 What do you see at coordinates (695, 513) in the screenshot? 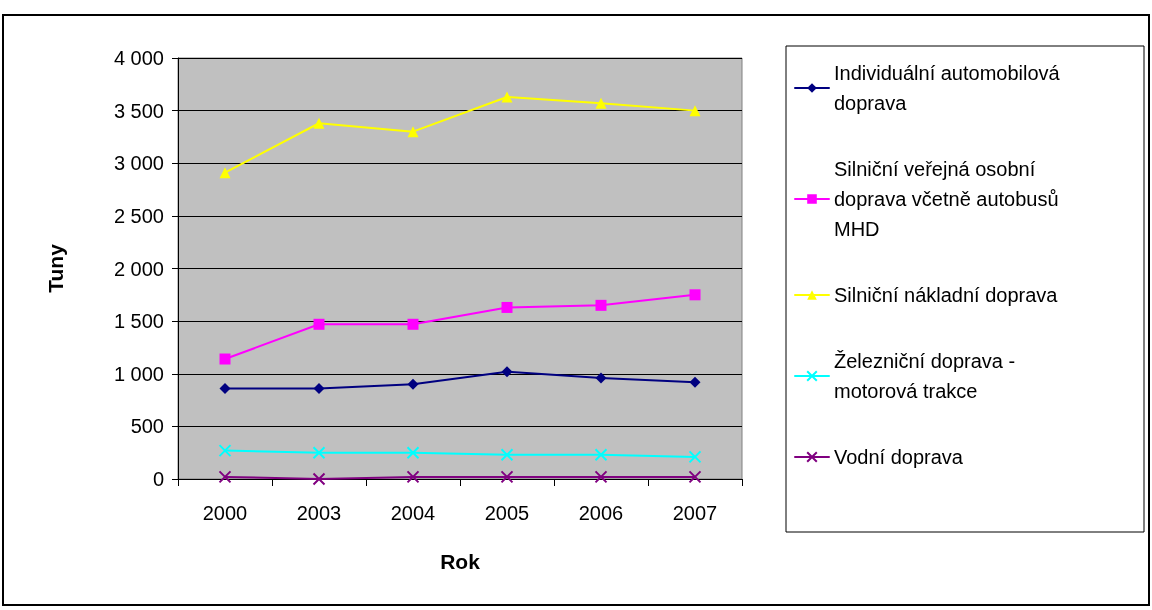
I see `x-tick-label: 2007` at bounding box center [695, 513].